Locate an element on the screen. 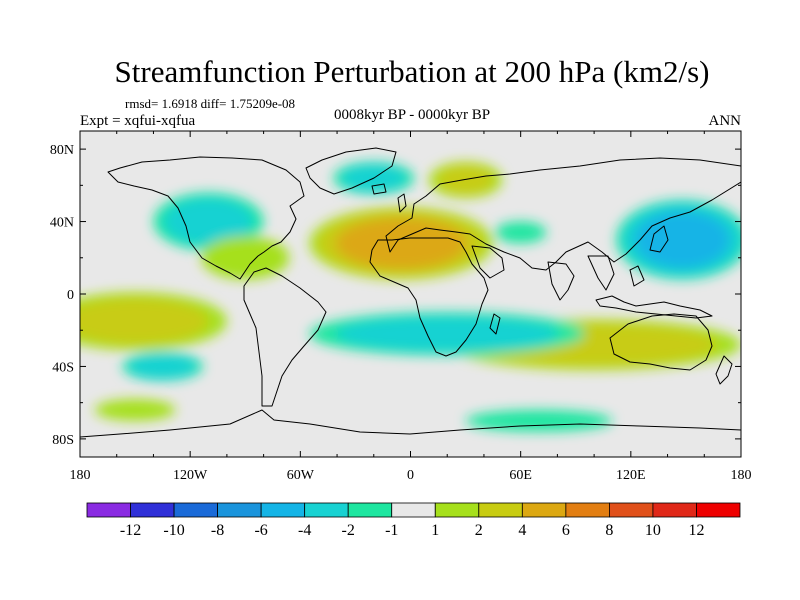  stats-text: rmsd= 1.6918 diff= 1.75209e-08 is located at coordinates (210, 103).